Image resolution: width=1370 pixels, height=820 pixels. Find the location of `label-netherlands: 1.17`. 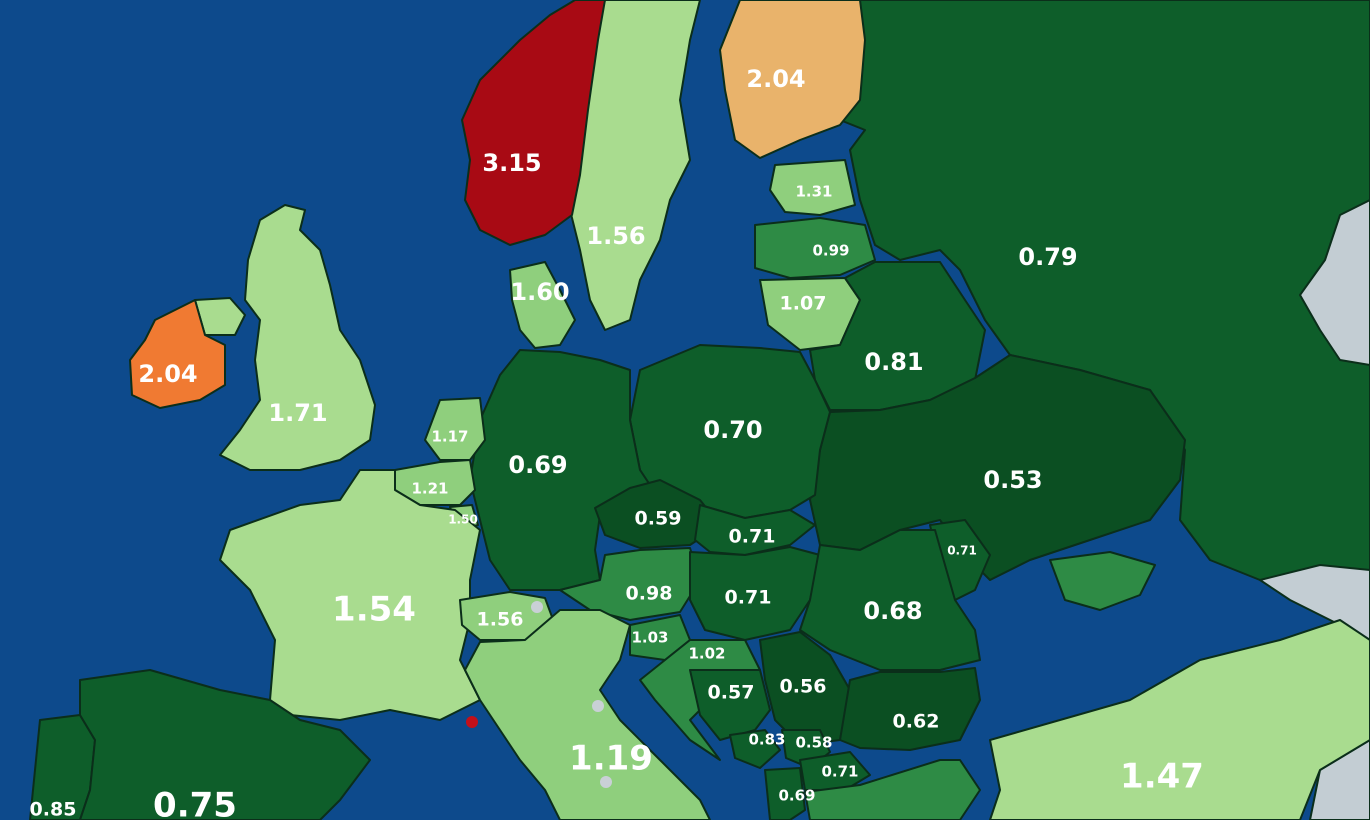

label-netherlands: 1.17 is located at coordinates (449, 437).